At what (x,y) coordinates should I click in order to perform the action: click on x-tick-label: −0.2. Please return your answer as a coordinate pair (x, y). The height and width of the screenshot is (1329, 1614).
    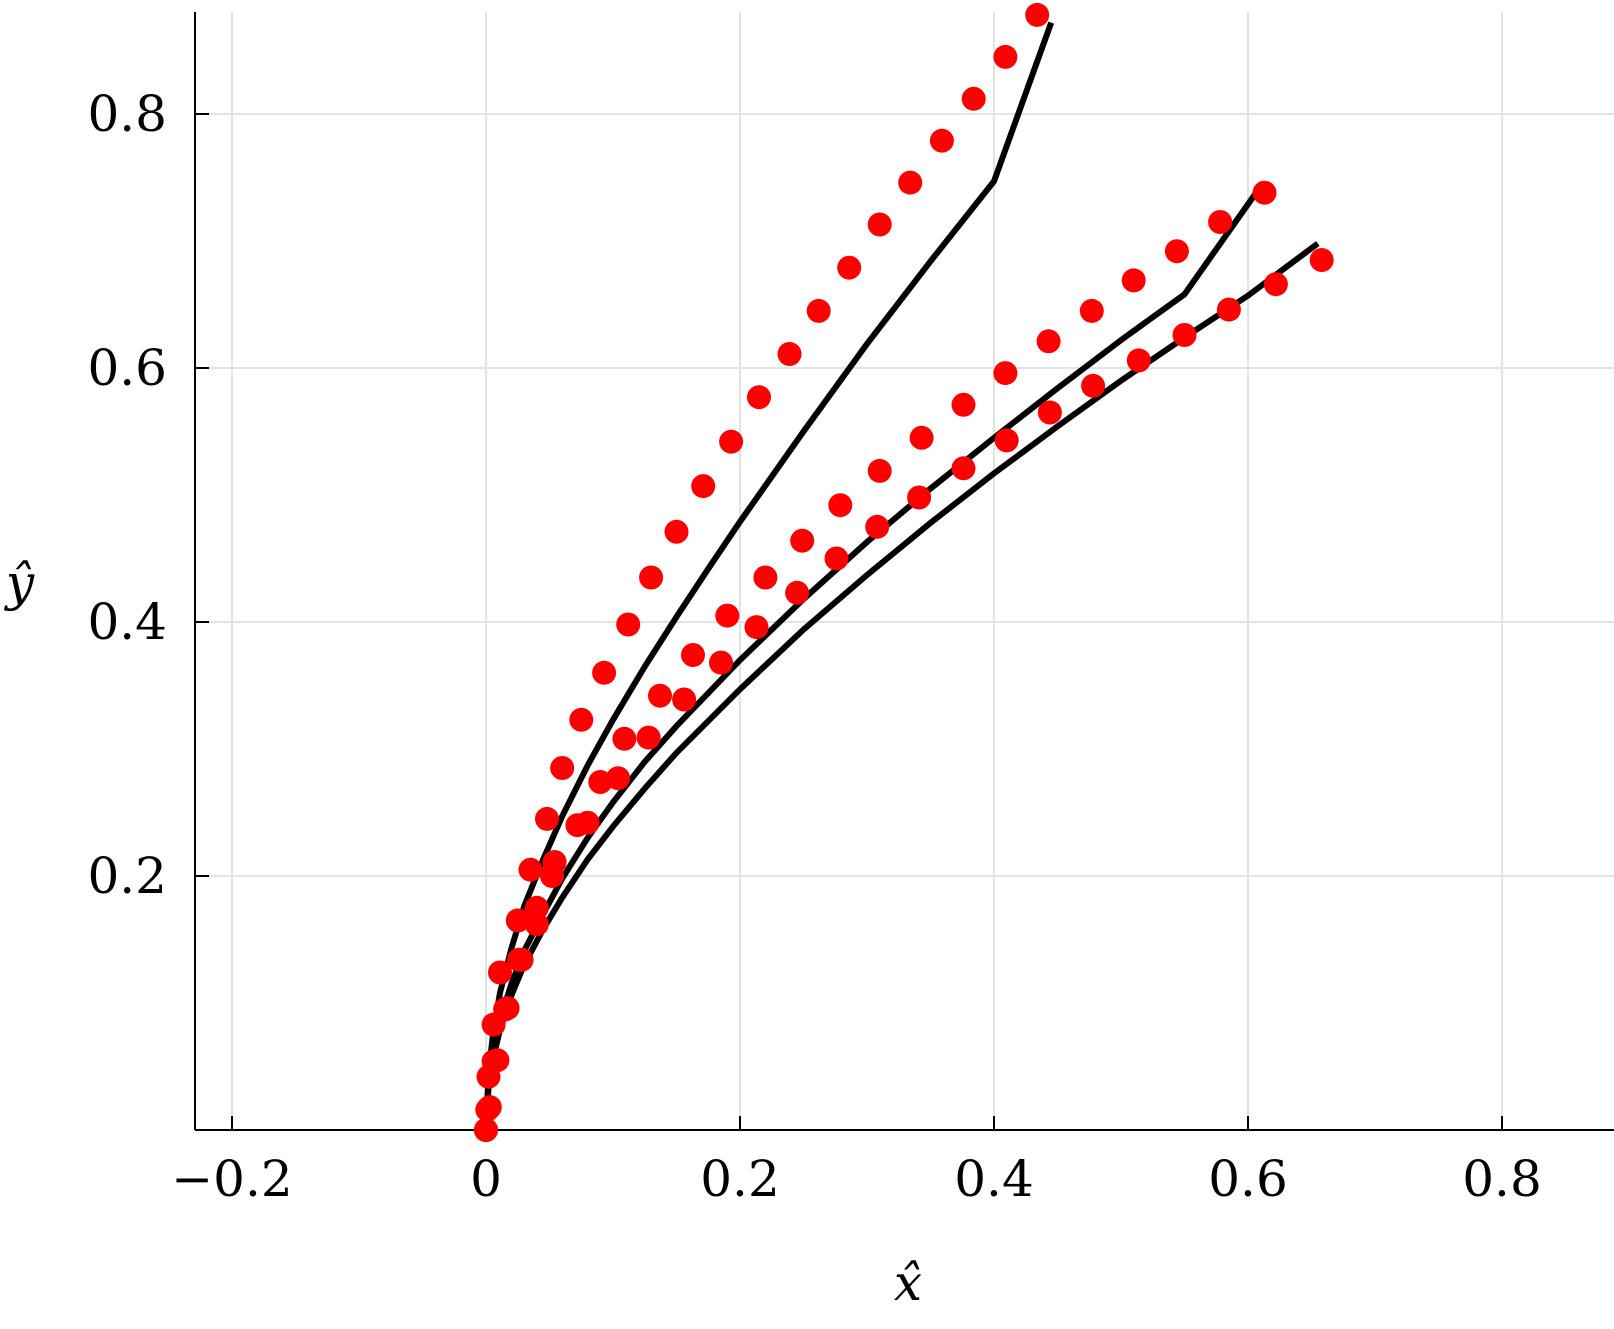
    Looking at the image, I should click on (231, 1179).